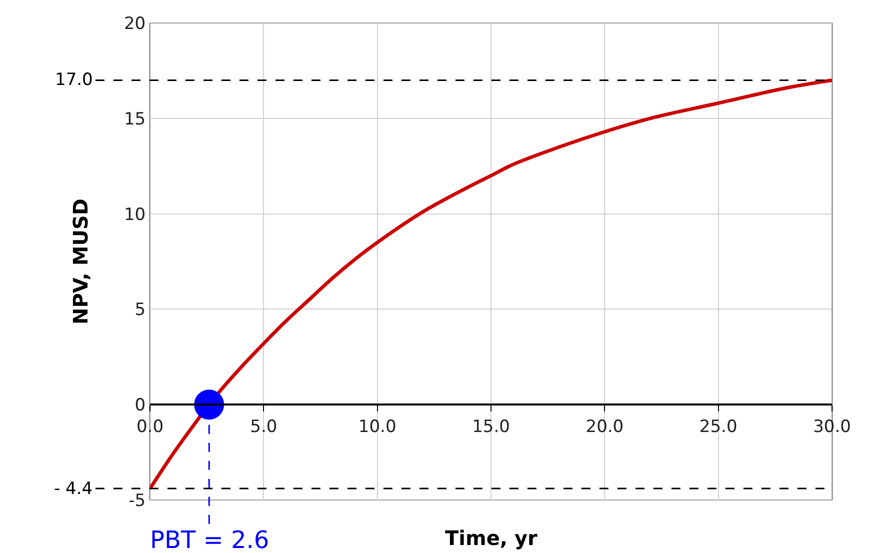 This screenshot has height=553, width=870. I want to click on y-tick-label: 0, so click(140, 406).